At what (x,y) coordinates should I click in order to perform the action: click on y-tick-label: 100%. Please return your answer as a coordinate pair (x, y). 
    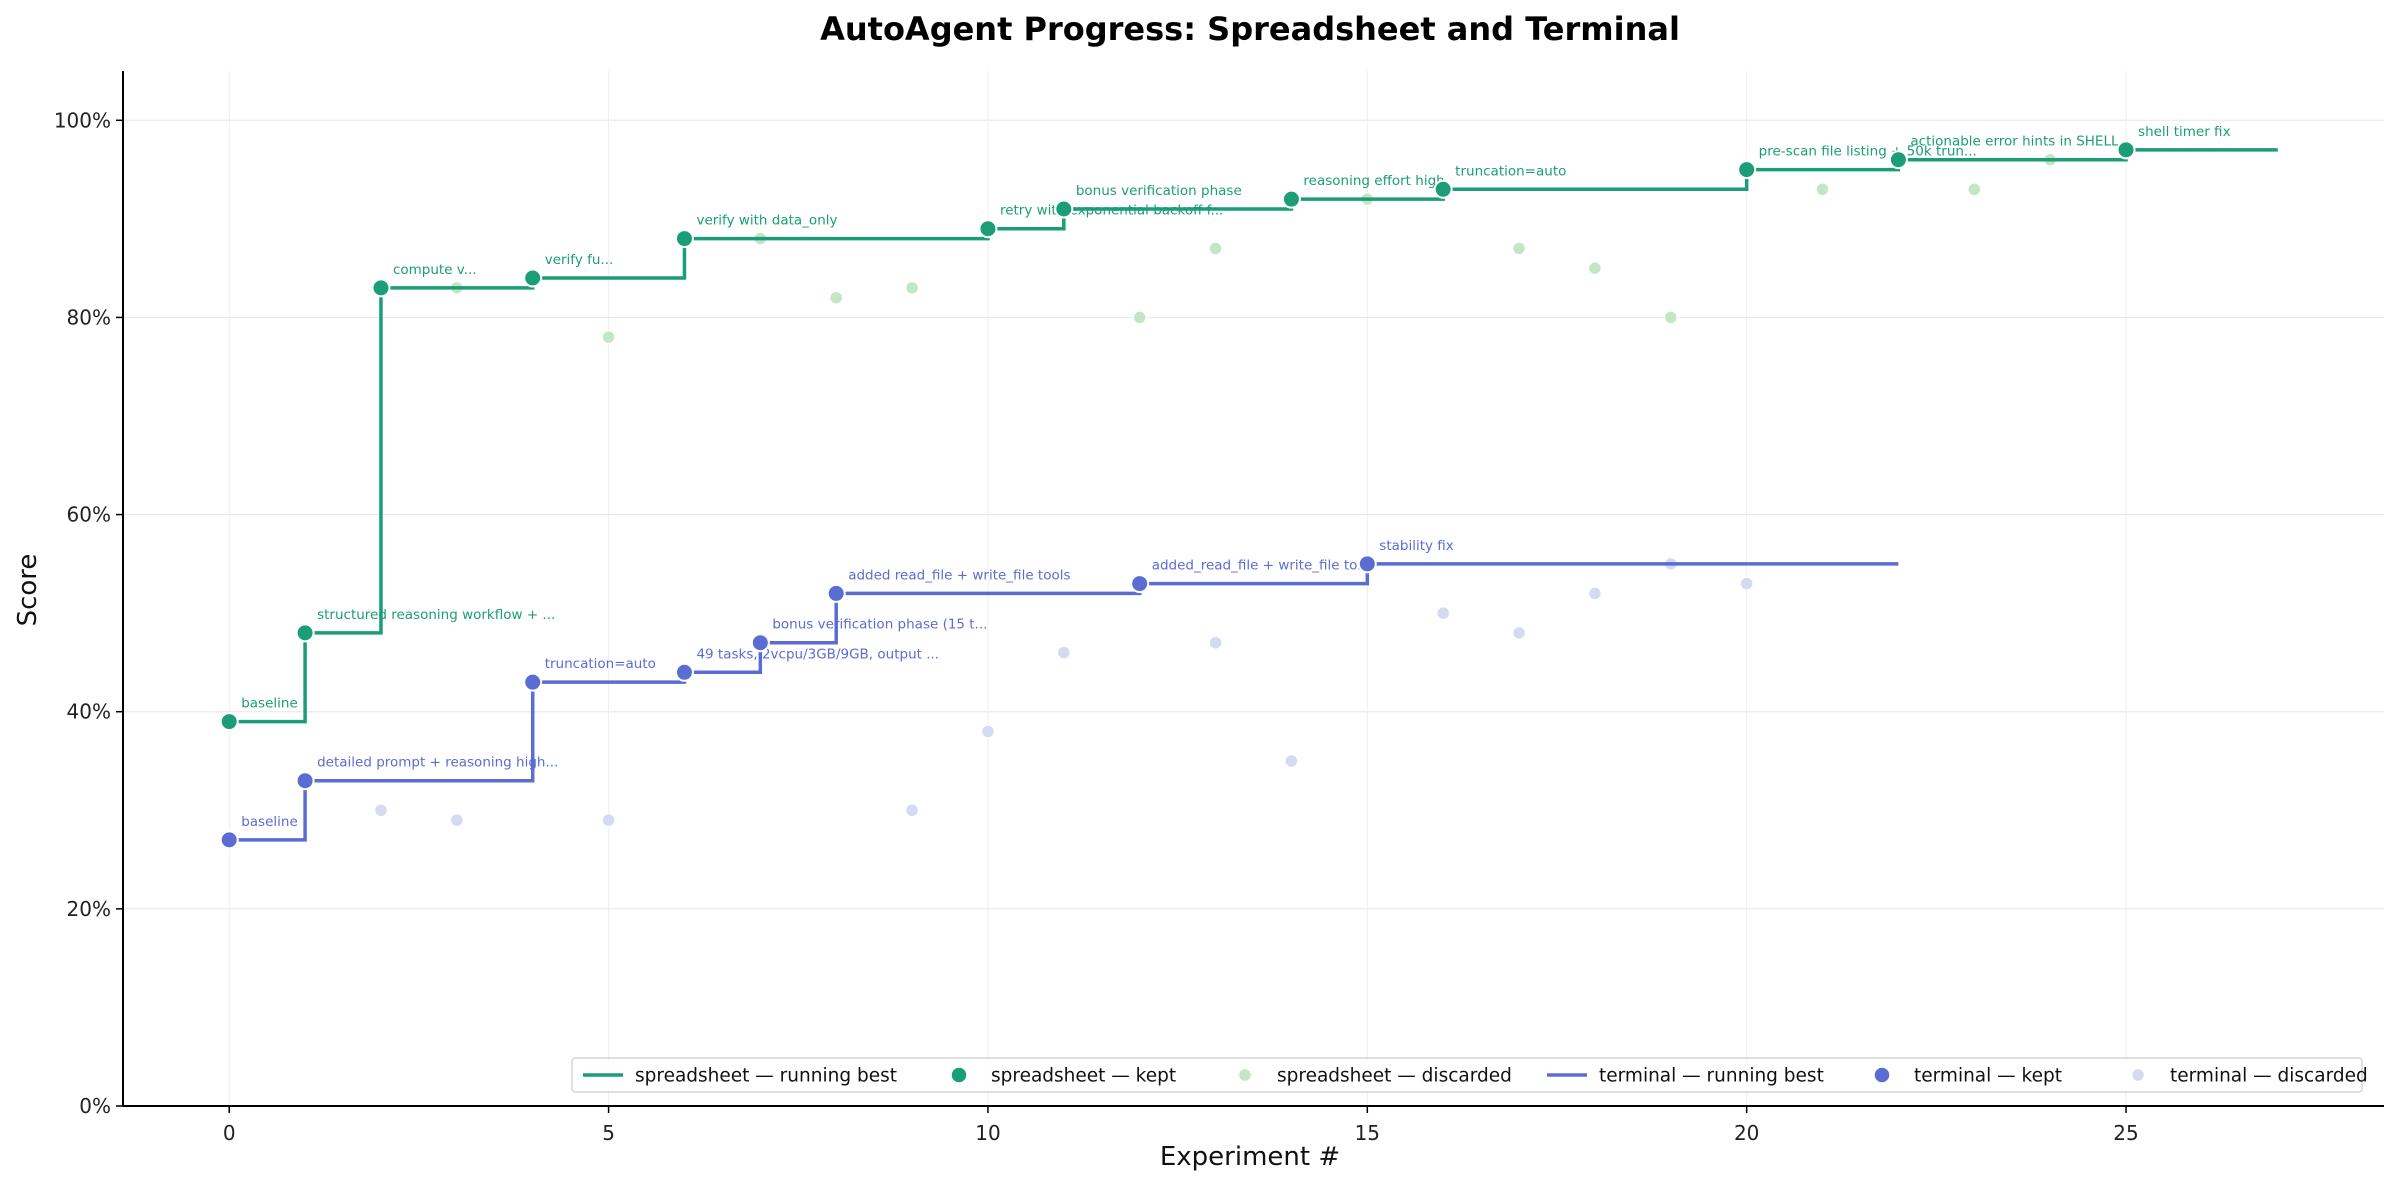
    Looking at the image, I should click on (82, 120).